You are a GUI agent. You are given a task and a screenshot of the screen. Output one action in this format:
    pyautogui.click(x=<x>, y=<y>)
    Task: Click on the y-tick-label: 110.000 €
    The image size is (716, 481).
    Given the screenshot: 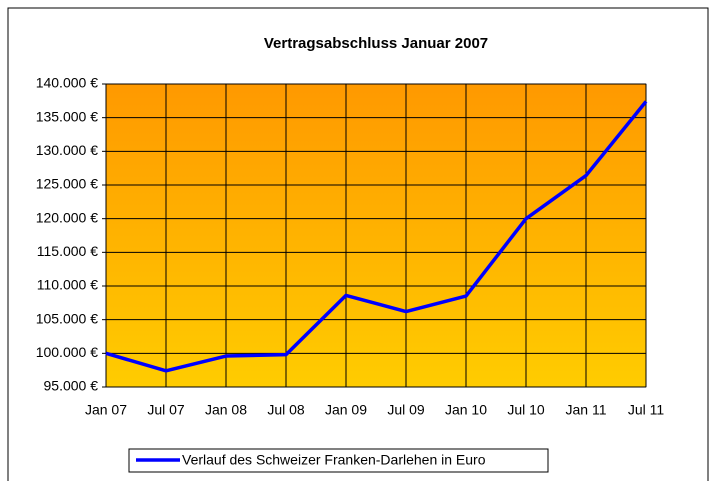 What is the action you would take?
    pyautogui.click(x=67, y=285)
    